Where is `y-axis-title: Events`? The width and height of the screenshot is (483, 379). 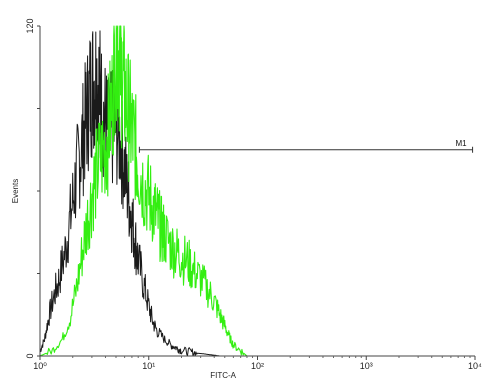
y-axis-title: Events is located at coordinates (15, 191).